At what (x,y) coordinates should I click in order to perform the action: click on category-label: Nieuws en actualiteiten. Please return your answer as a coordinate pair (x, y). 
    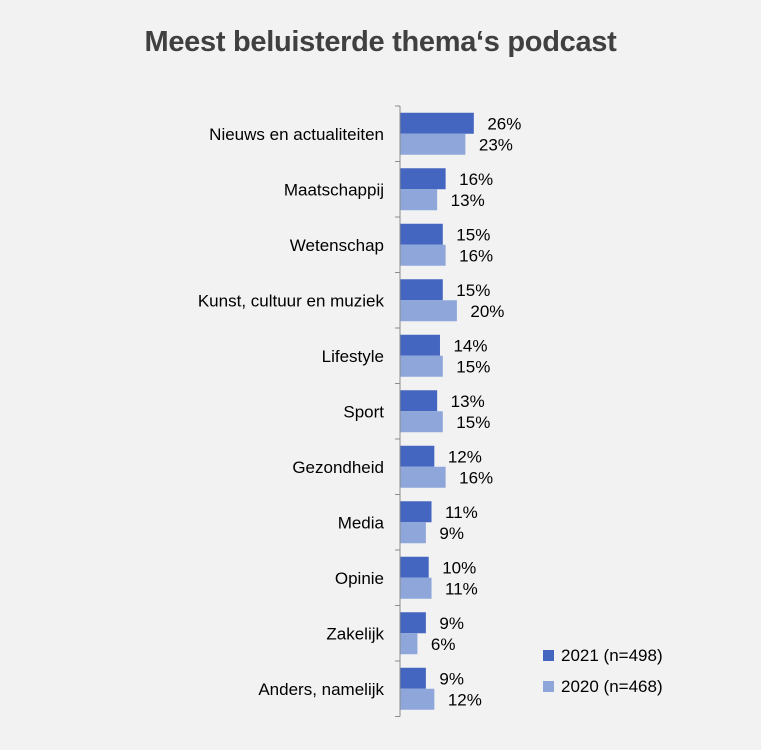
    Looking at the image, I should click on (296, 134).